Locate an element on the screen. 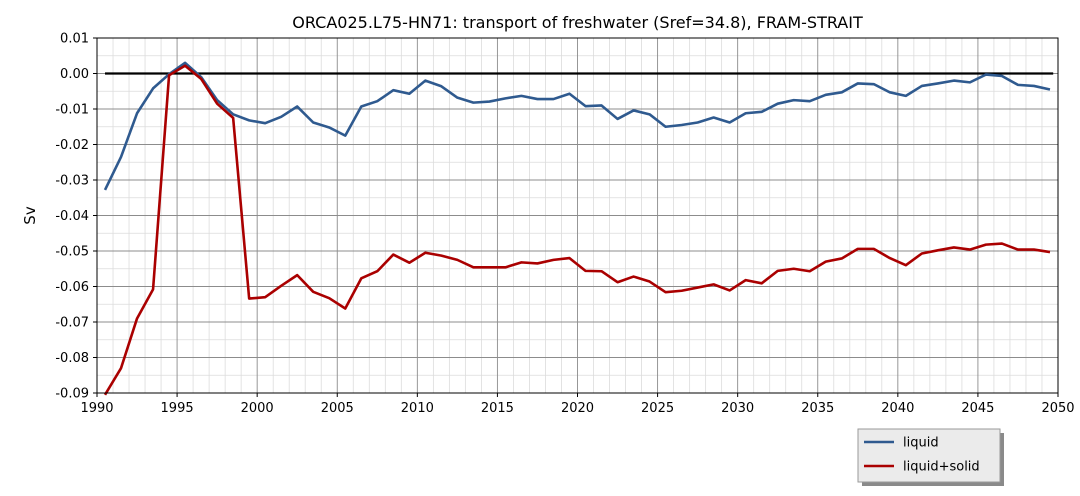 The image size is (1080, 496). legend: liquid liquid+solid is located at coordinates (930, 457).